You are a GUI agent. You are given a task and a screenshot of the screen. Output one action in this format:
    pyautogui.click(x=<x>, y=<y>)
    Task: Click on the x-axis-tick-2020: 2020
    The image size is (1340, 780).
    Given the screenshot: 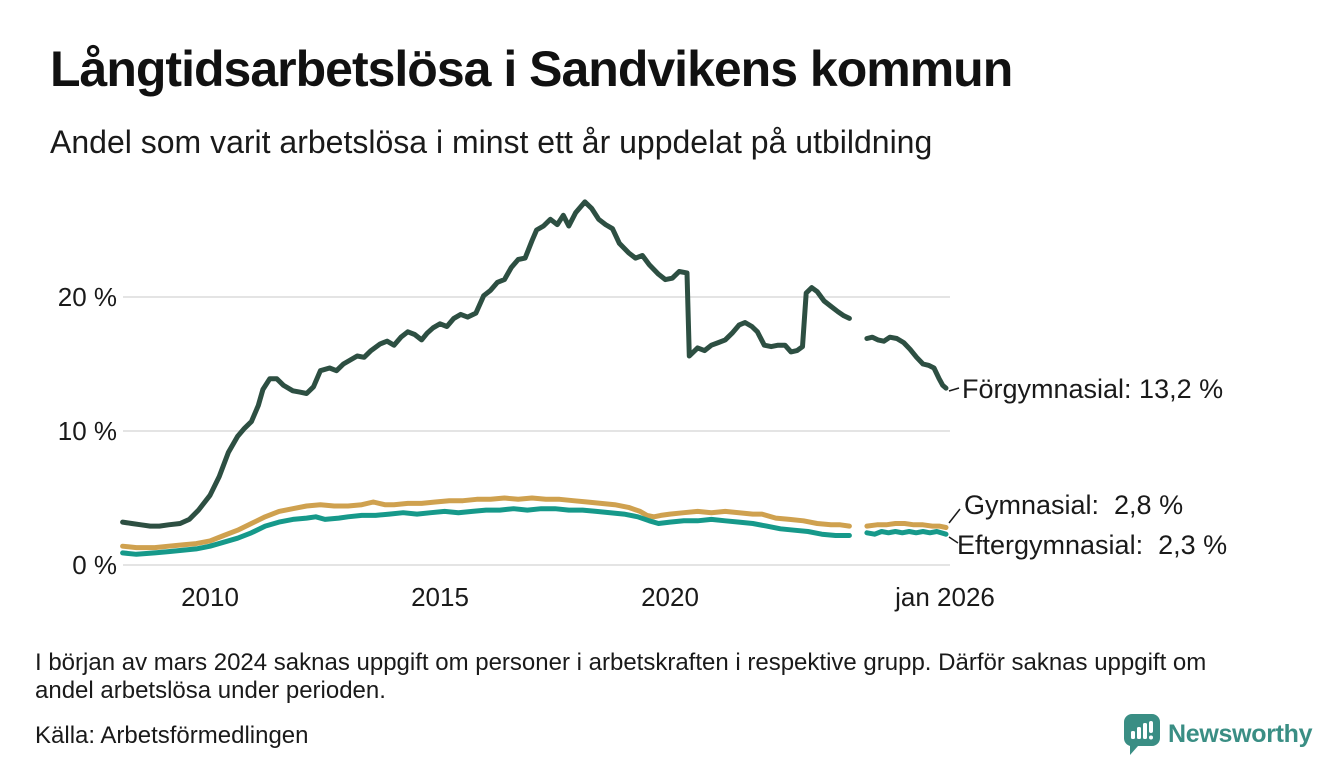 What is the action you would take?
    pyautogui.click(x=670, y=597)
    